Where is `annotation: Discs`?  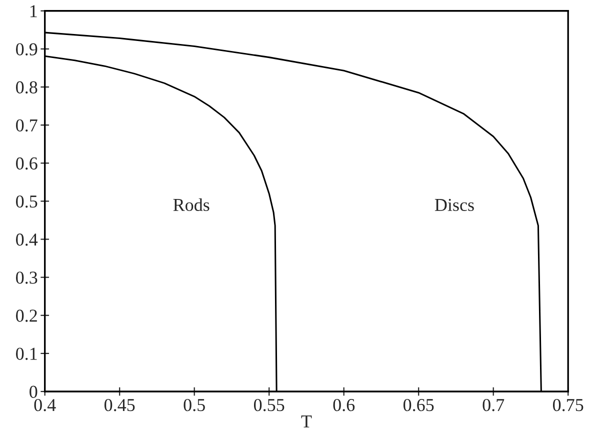
annotation: Discs is located at coordinates (454, 205).